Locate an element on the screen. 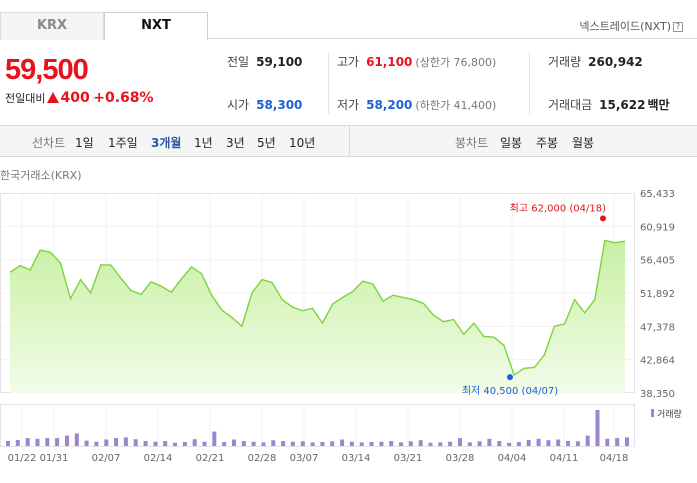 This screenshot has width=697, height=483. period-3y: 3년 is located at coordinates (235, 143).